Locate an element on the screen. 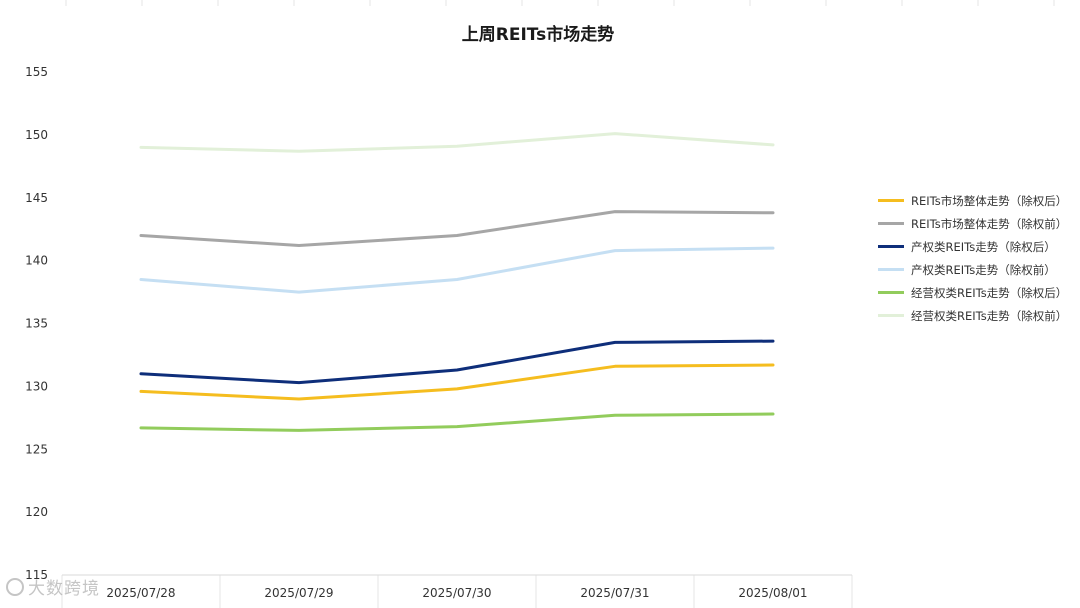 This screenshot has height=608, width=1080. x-tick-label: 2025/07/30 is located at coordinates (456, 593).